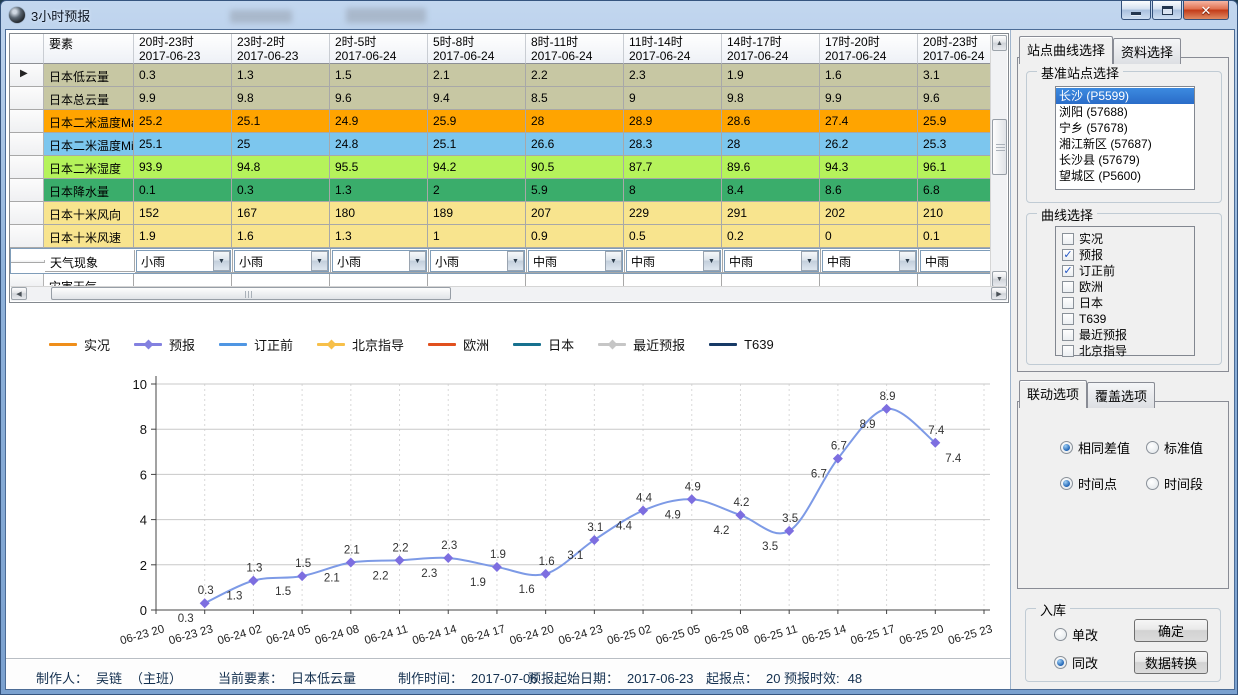 The height and width of the screenshot is (695, 1238). I want to click on time-column-header: 14时-17时 2017-06-24, so click(771, 49).